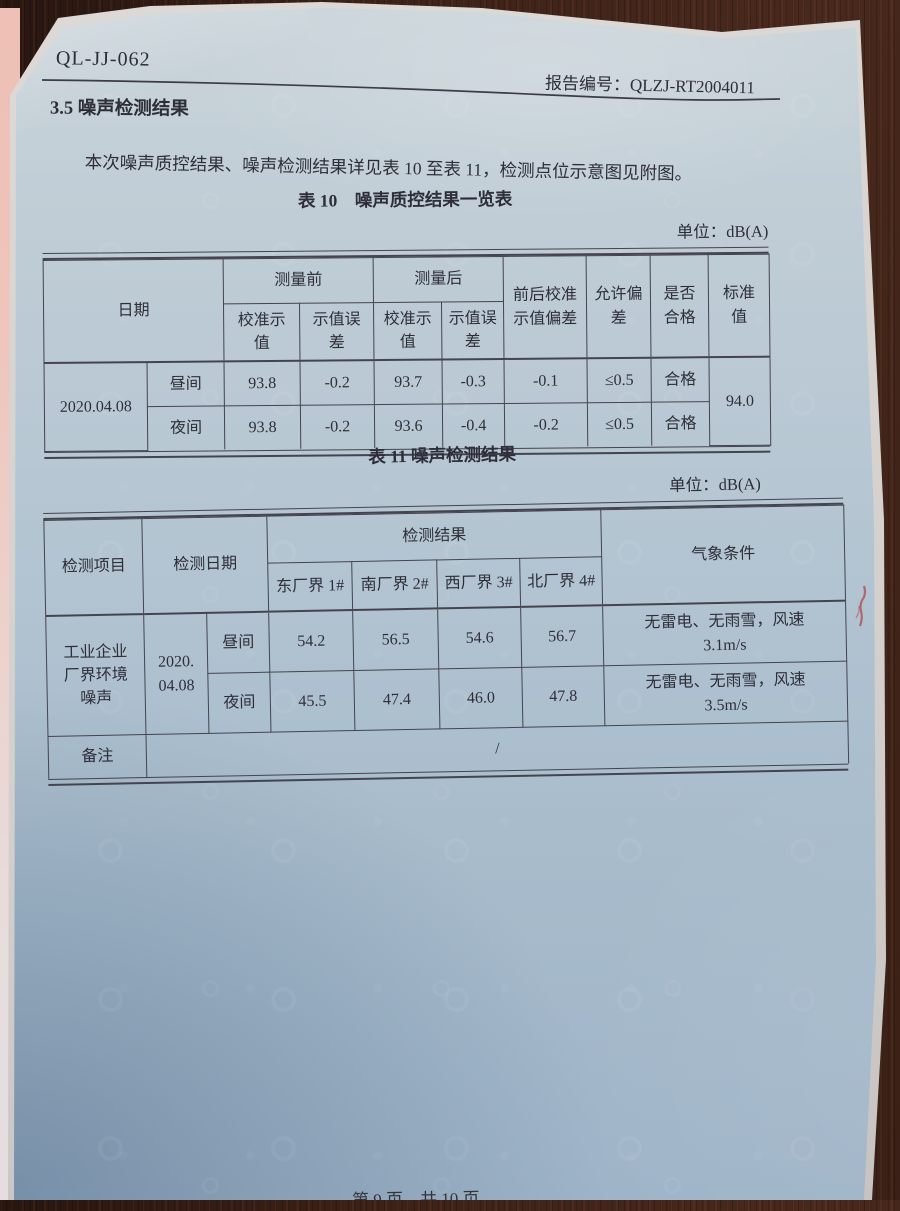 This screenshot has width=900, height=1211. Describe the element at coordinates (723, 555) in the screenshot. I see `header-cell-weather: 气象条件` at that location.